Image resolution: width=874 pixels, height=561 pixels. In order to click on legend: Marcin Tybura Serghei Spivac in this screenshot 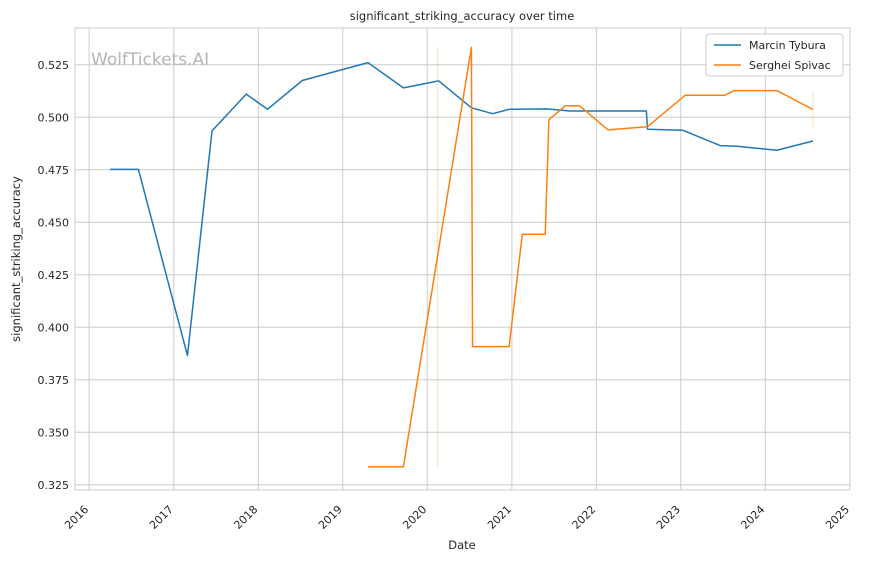, I will do `click(774, 55)`.